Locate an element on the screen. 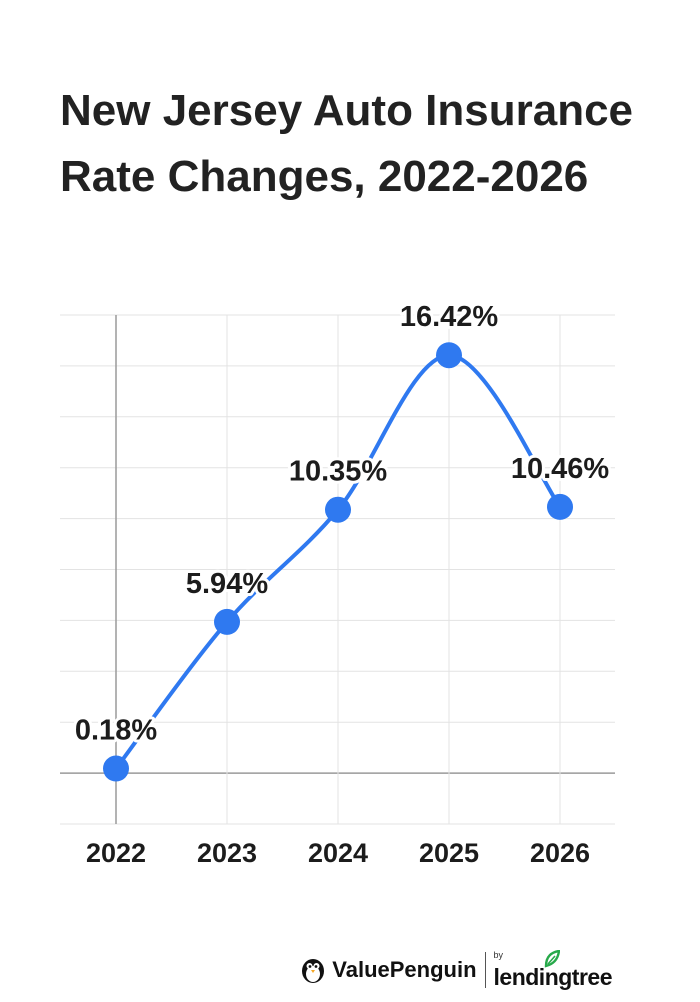  data-label: 16.42% is located at coordinates (449, 317).